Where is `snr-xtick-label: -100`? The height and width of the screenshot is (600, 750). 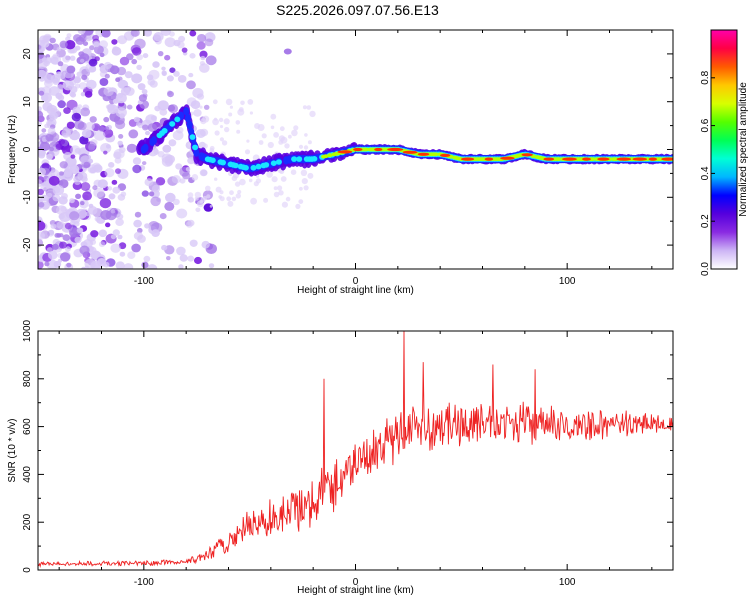
snr-xtick-label: -100 is located at coordinates (144, 582).